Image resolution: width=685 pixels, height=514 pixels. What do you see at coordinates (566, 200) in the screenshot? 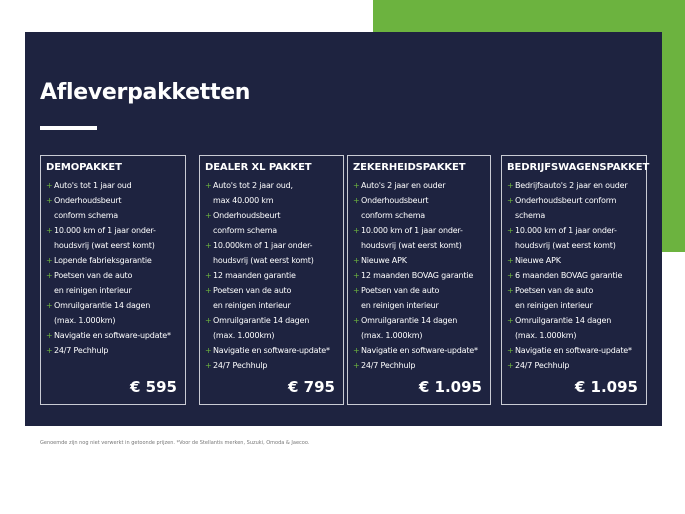
I see `feature-text: Onderhoudsbeurt conform` at bounding box center [566, 200].